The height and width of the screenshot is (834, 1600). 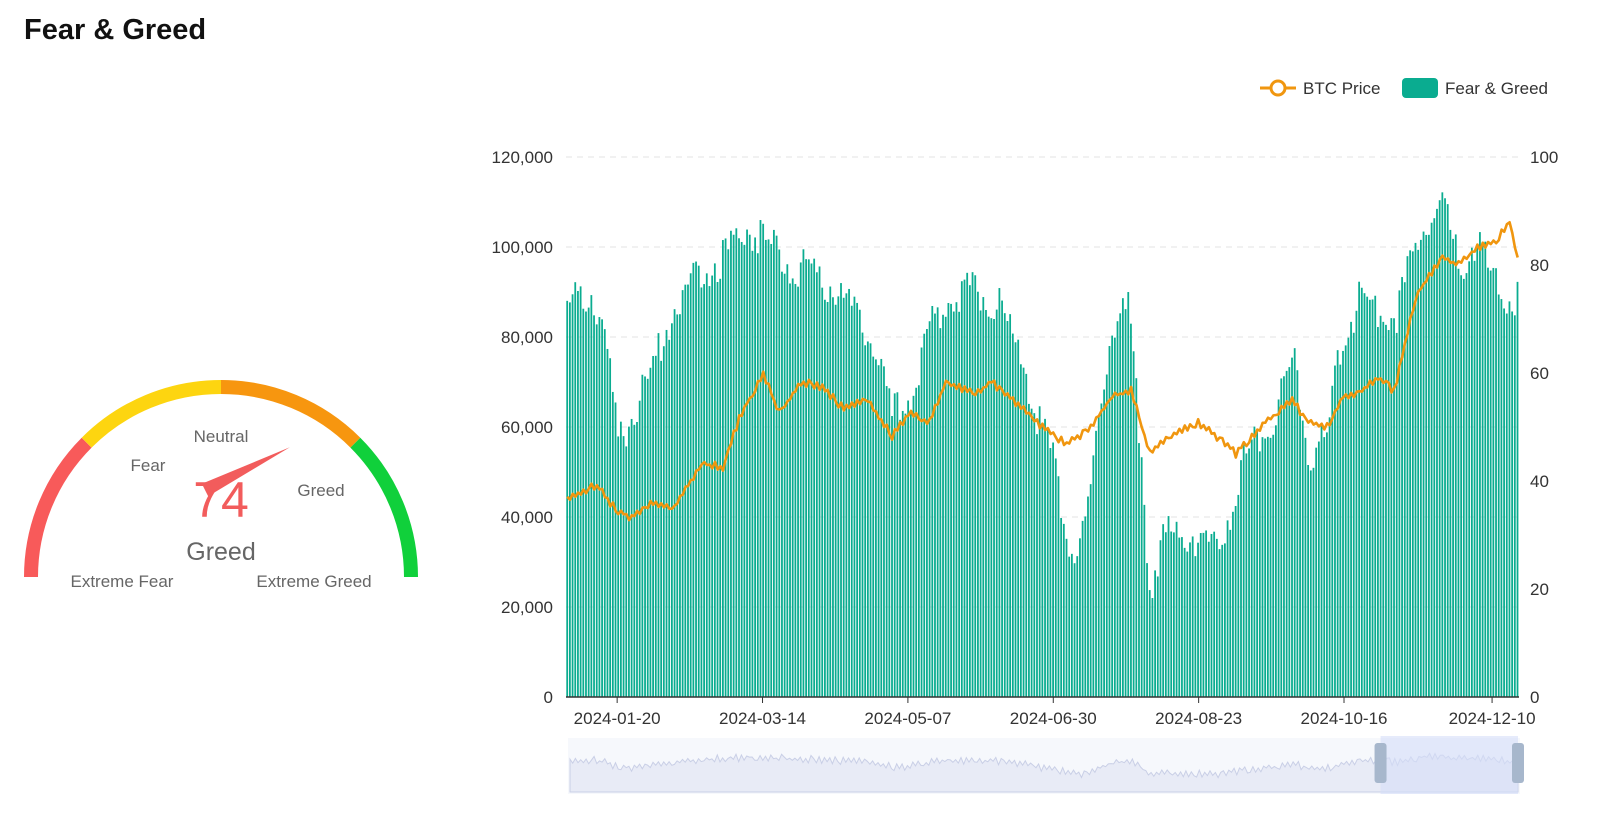 What do you see at coordinates (1475, 88) in the screenshot?
I see `legend-item-fear-greed: Fear & Greed` at bounding box center [1475, 88].